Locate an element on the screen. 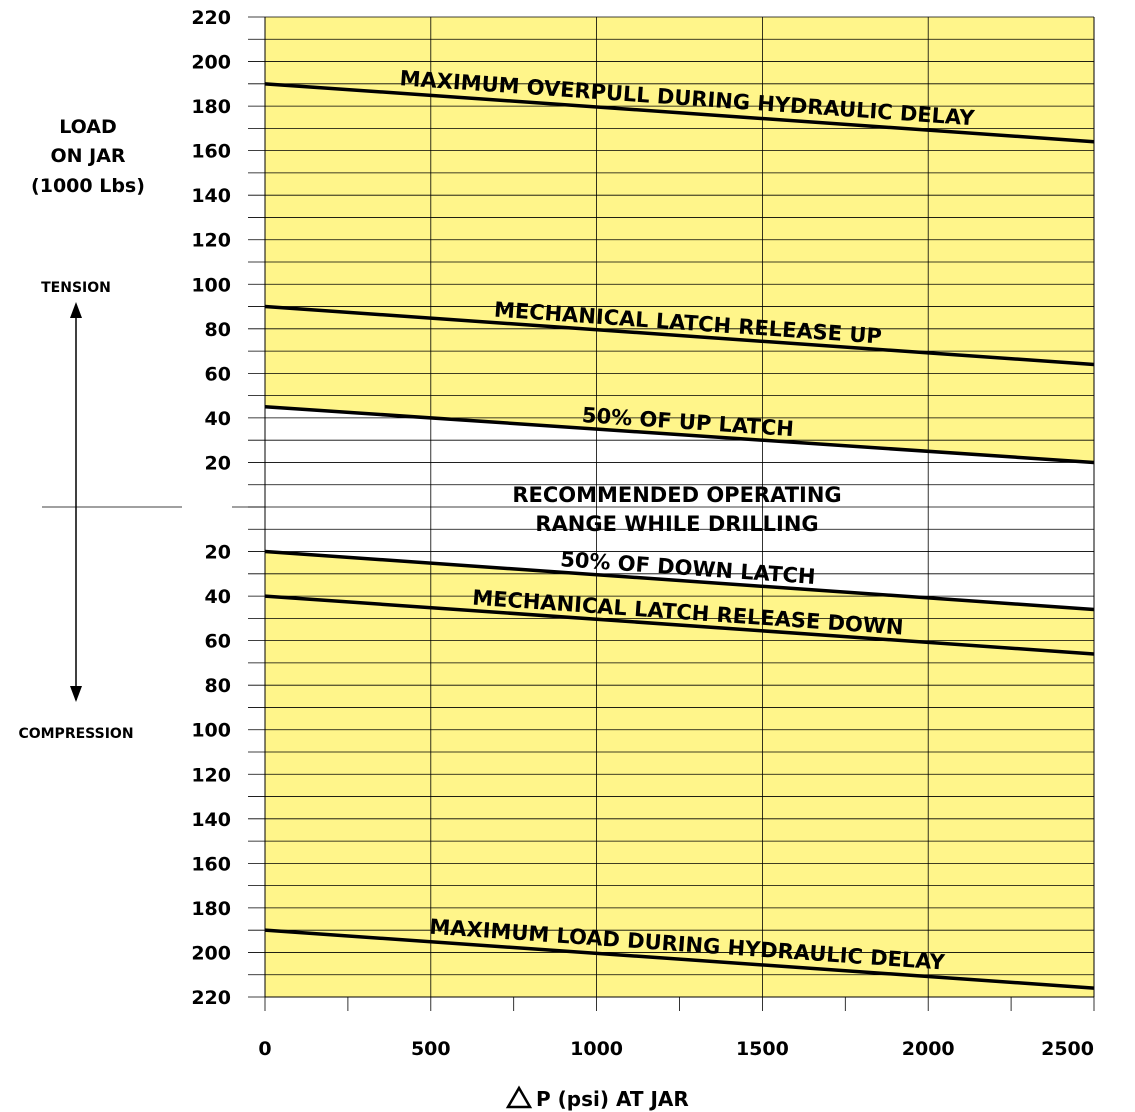 Image resolution: width=1135 pixels, height=1112 pixels. recommended-range-label: RECOMMENDED OPERATING is located at coordinates (676, 495).